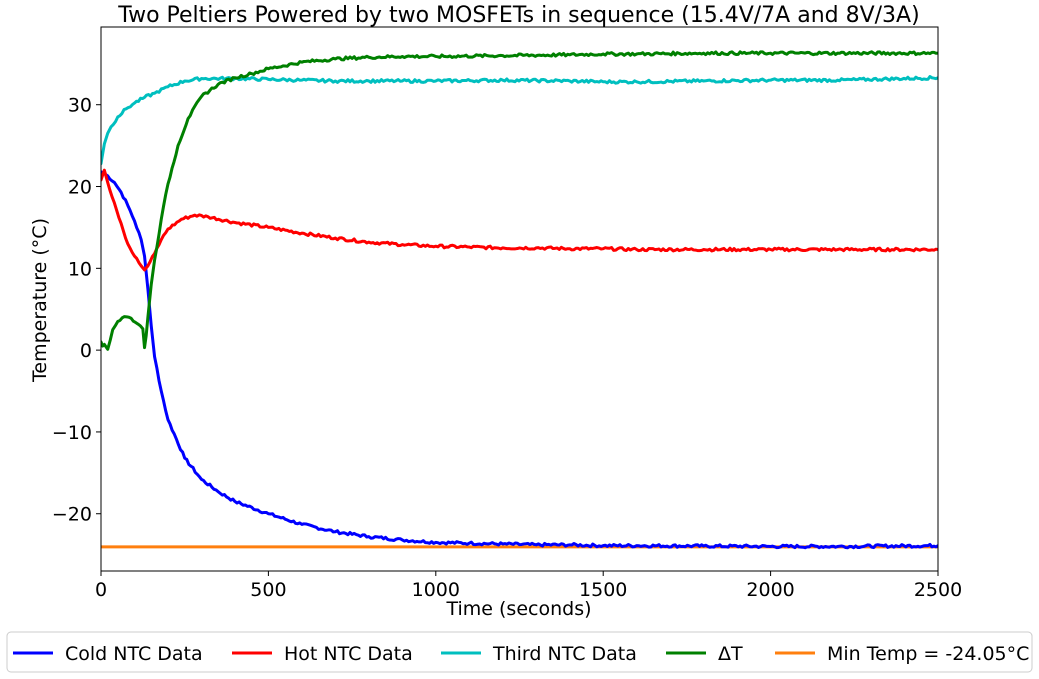  What do you see at coordinates (80, 269) in the screenshot?
I see `y-tick-label: 10` at bounding box center [80, 269].